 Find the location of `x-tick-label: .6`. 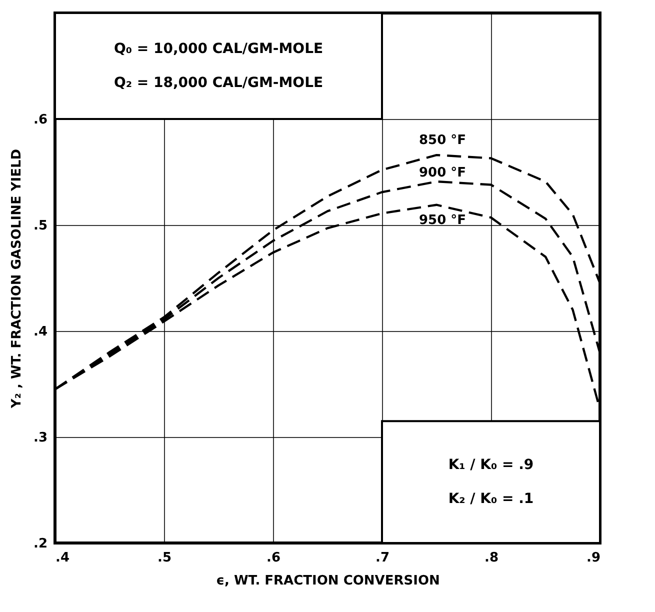

x-tick-label: .6 is located at coordinates (273, 558).